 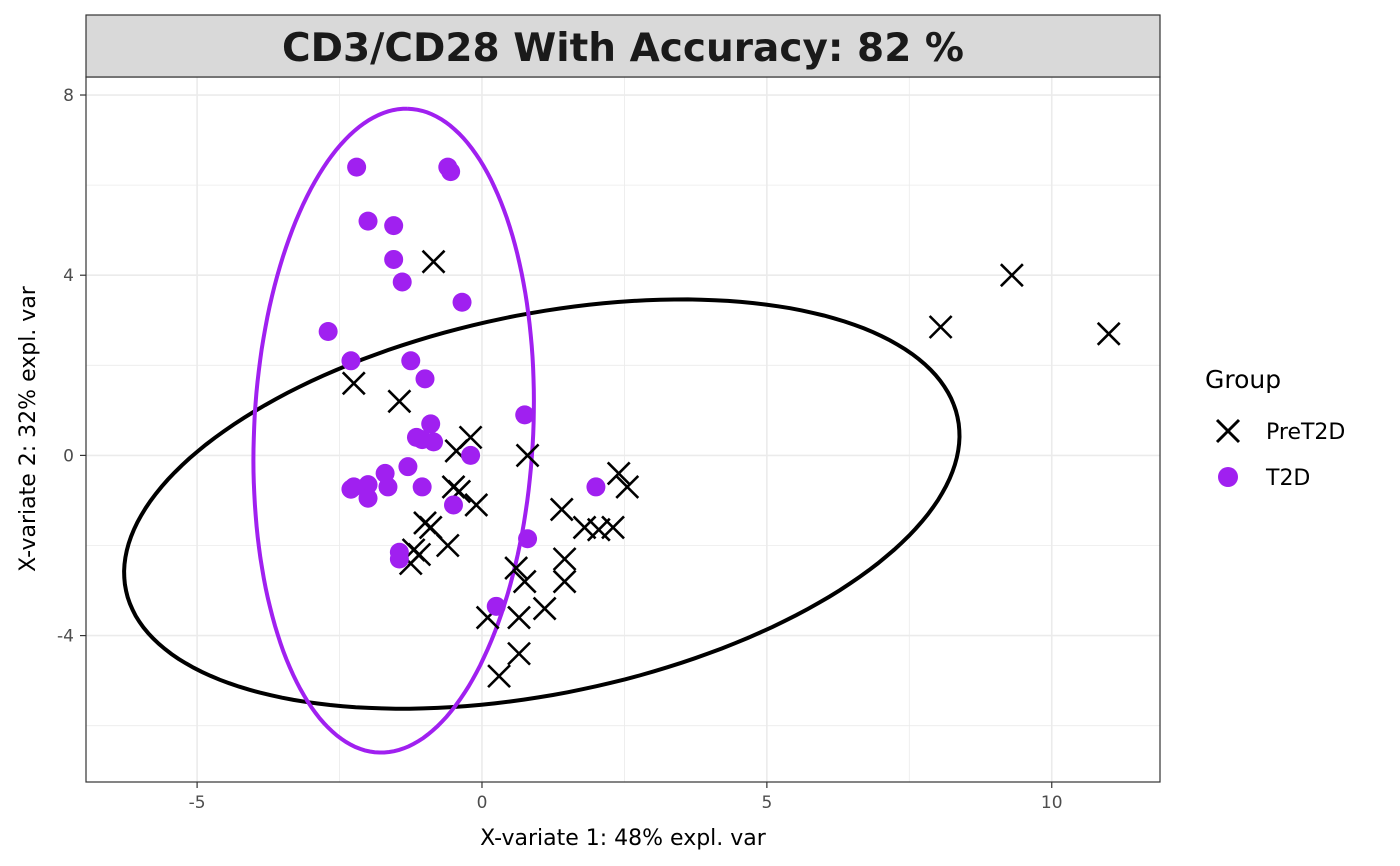 I want to click on x-axis-title: X-variate 1: 48% expl. var, so click(x=623, y=838).